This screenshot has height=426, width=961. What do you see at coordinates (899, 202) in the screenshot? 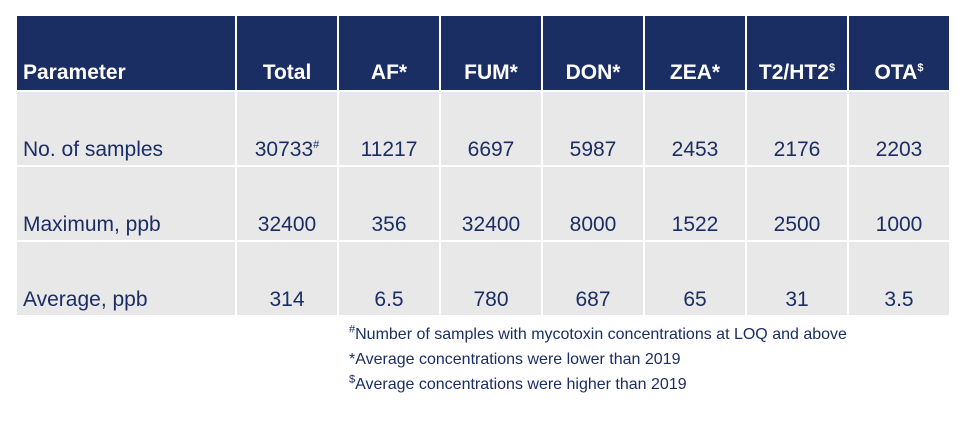
I see `cell-ota: 1000` at bounding box center [899, 202].